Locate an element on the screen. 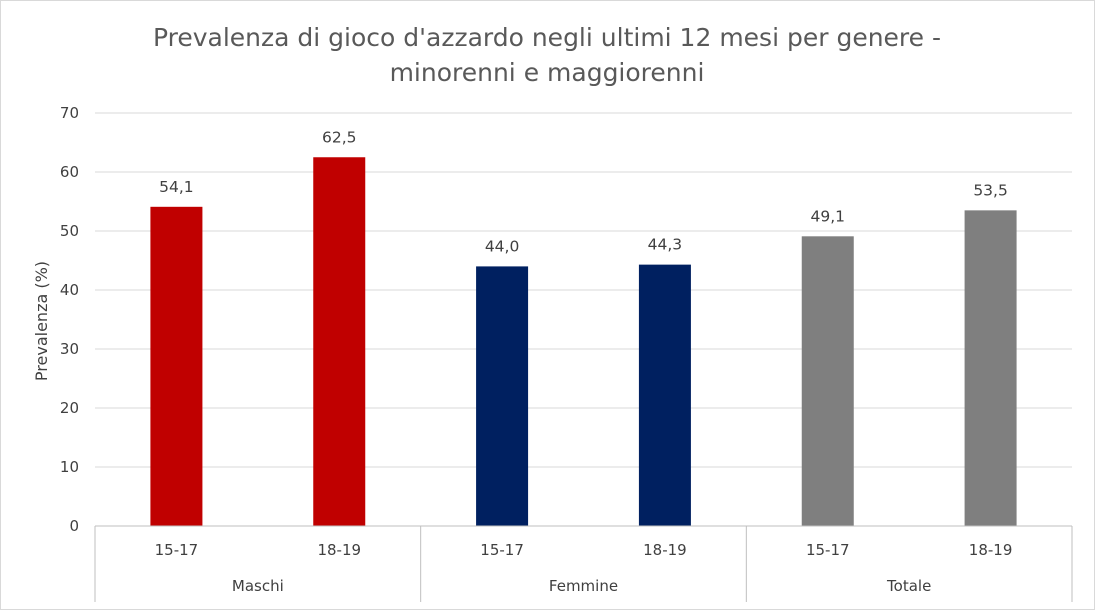 The height and width of the screenshot is (610, 1095). group-label: Femmine is located at coordinates (583, 586).